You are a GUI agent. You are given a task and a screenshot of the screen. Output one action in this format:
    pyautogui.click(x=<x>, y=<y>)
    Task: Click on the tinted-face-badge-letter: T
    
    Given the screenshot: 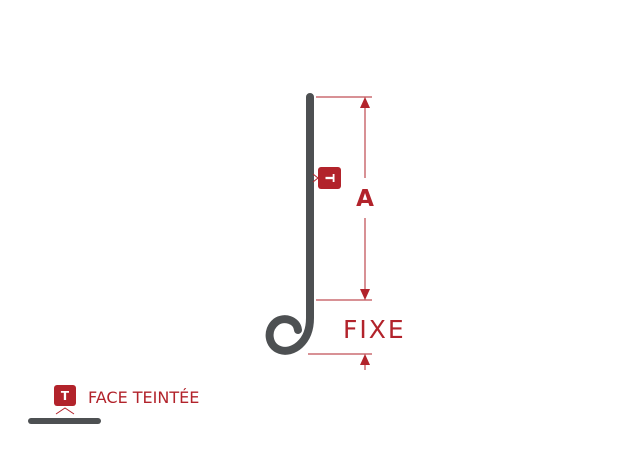 What is the action you would take?
    pyautogui.click(x=330, y=178)
    